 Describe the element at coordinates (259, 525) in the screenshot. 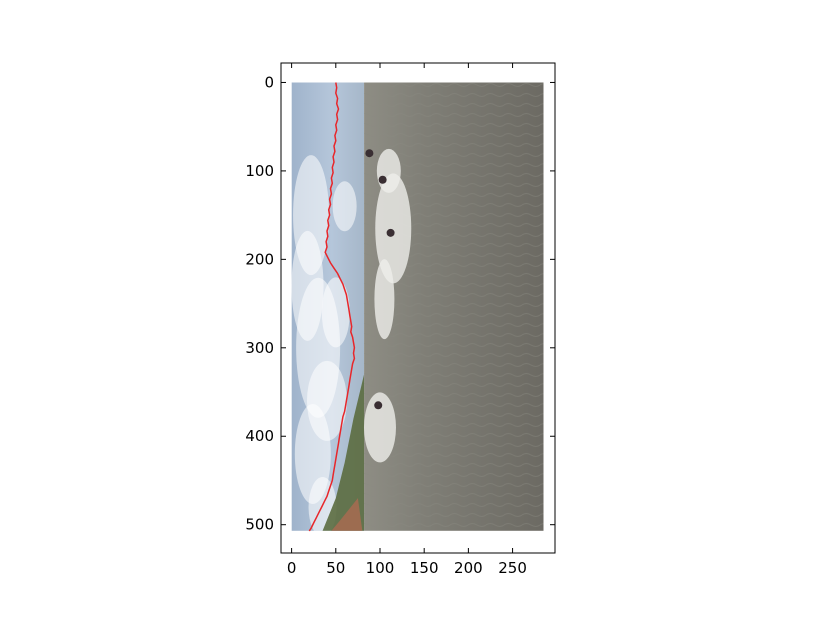

I see `y-tick-label: 500` at that location.